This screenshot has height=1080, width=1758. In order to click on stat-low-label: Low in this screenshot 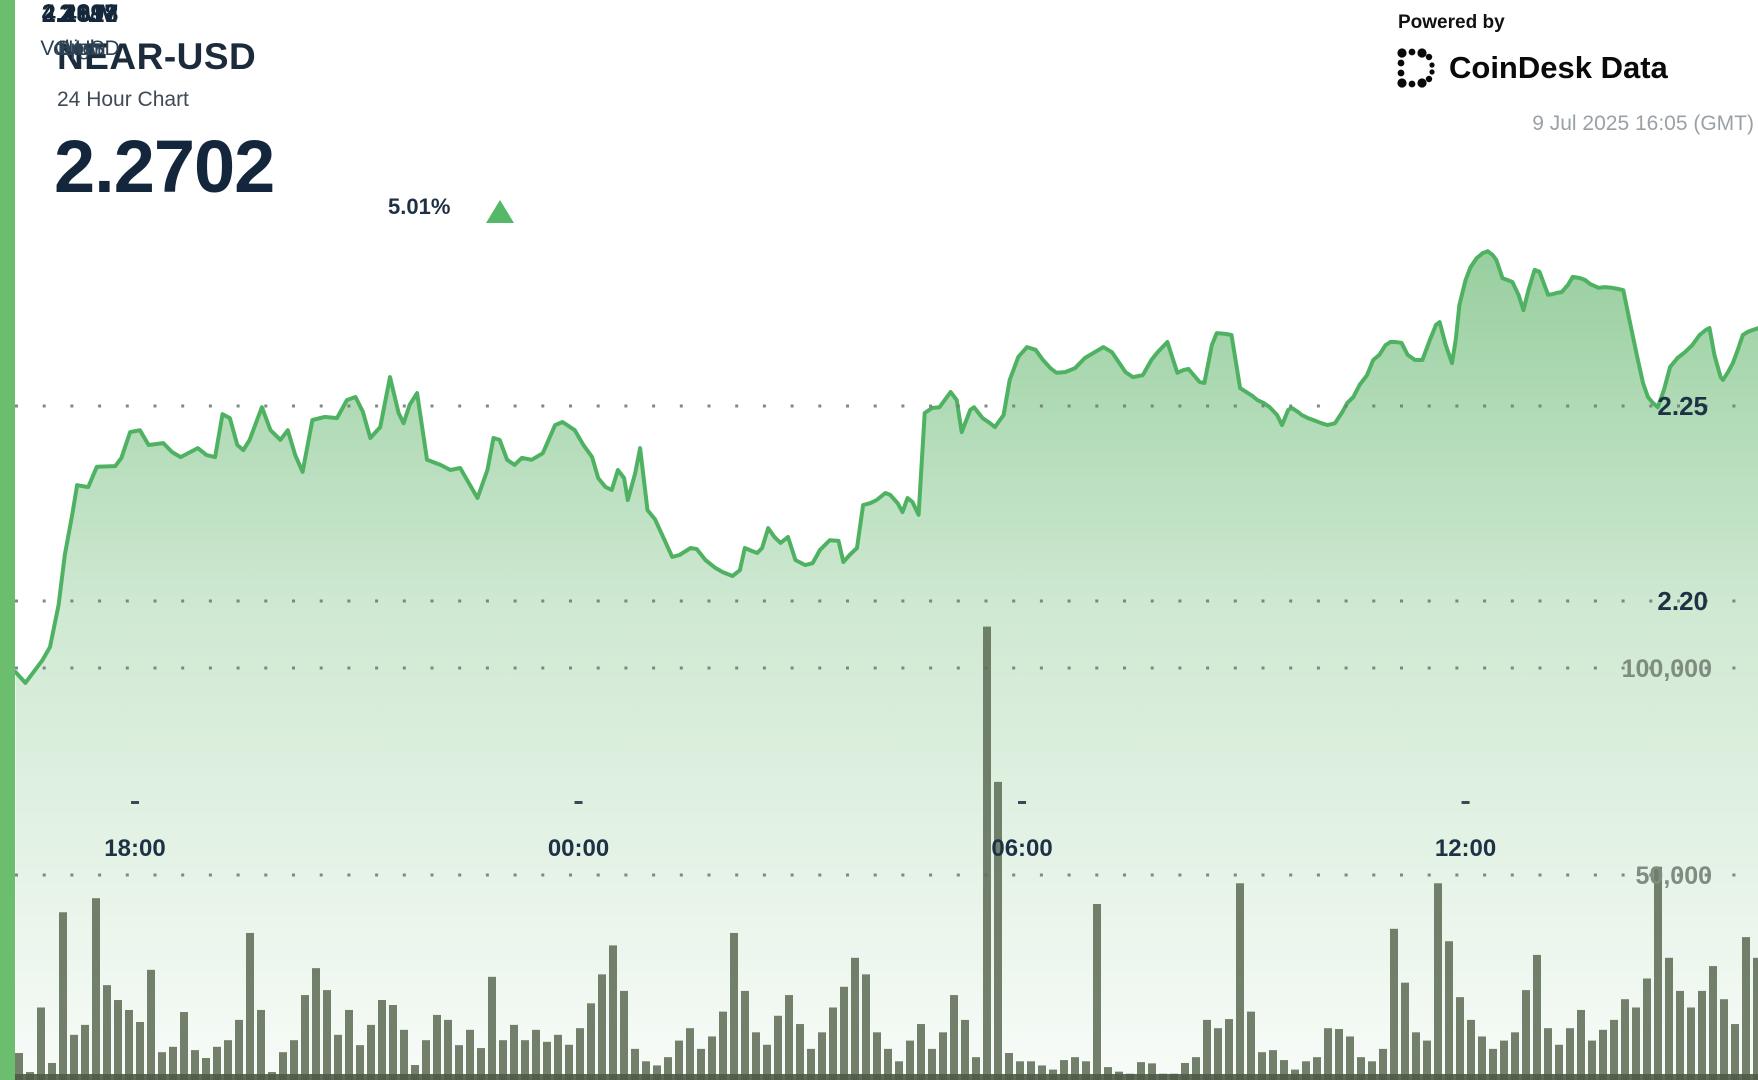, I will do `click(80, 48)`.